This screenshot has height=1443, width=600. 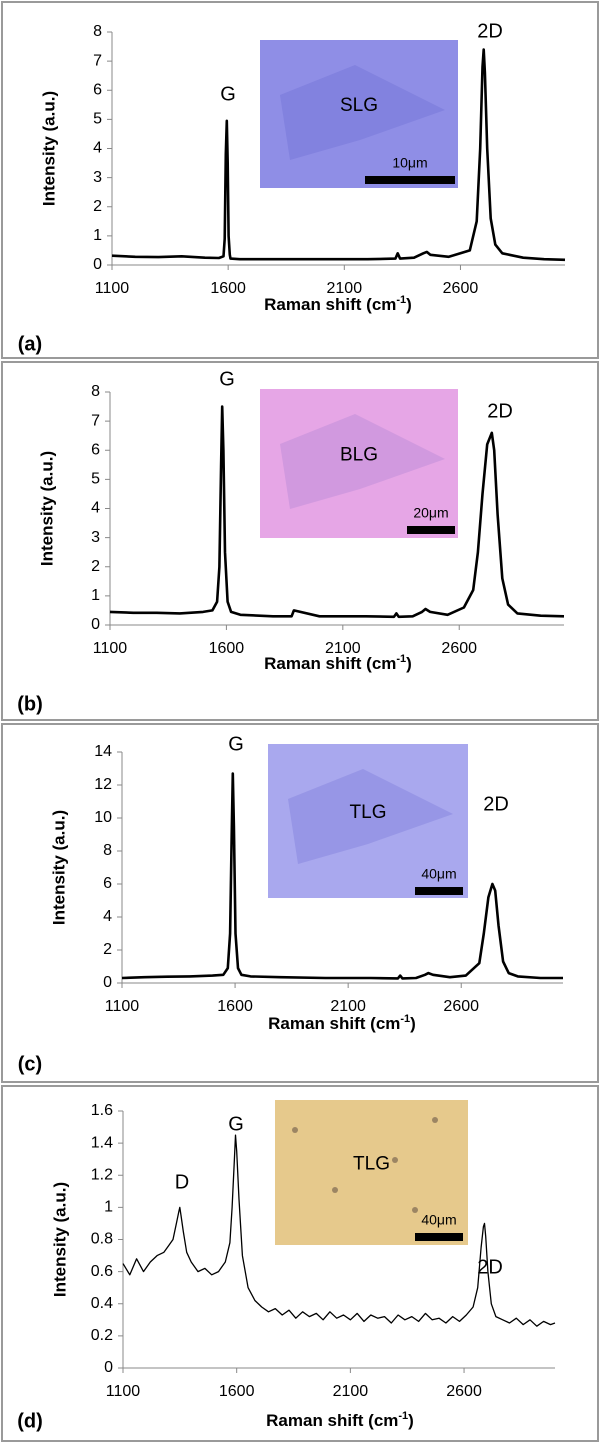 What do you see at coordinates (103, 784) in the screenshot?
I see `y-tick-label: 12` at bounding box center [103, 784].